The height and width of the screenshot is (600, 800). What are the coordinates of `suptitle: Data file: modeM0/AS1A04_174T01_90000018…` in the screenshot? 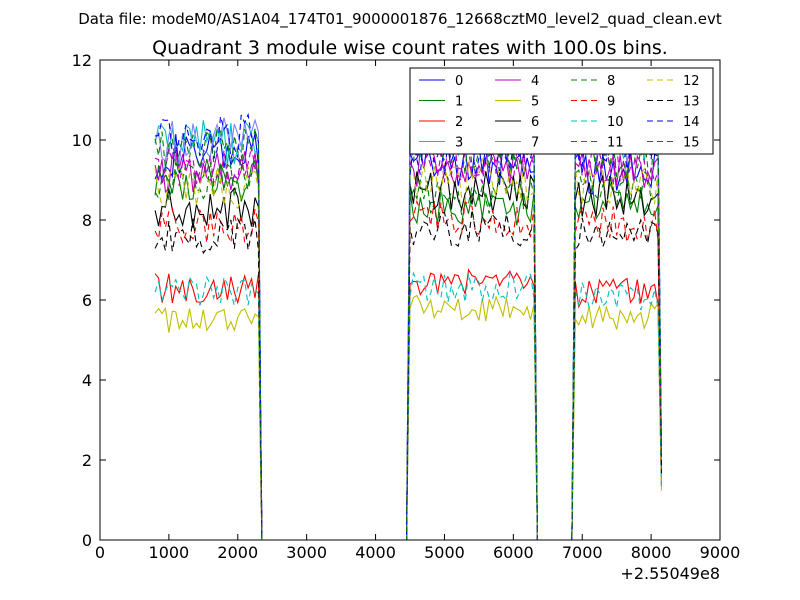 It's located at (400, 19).